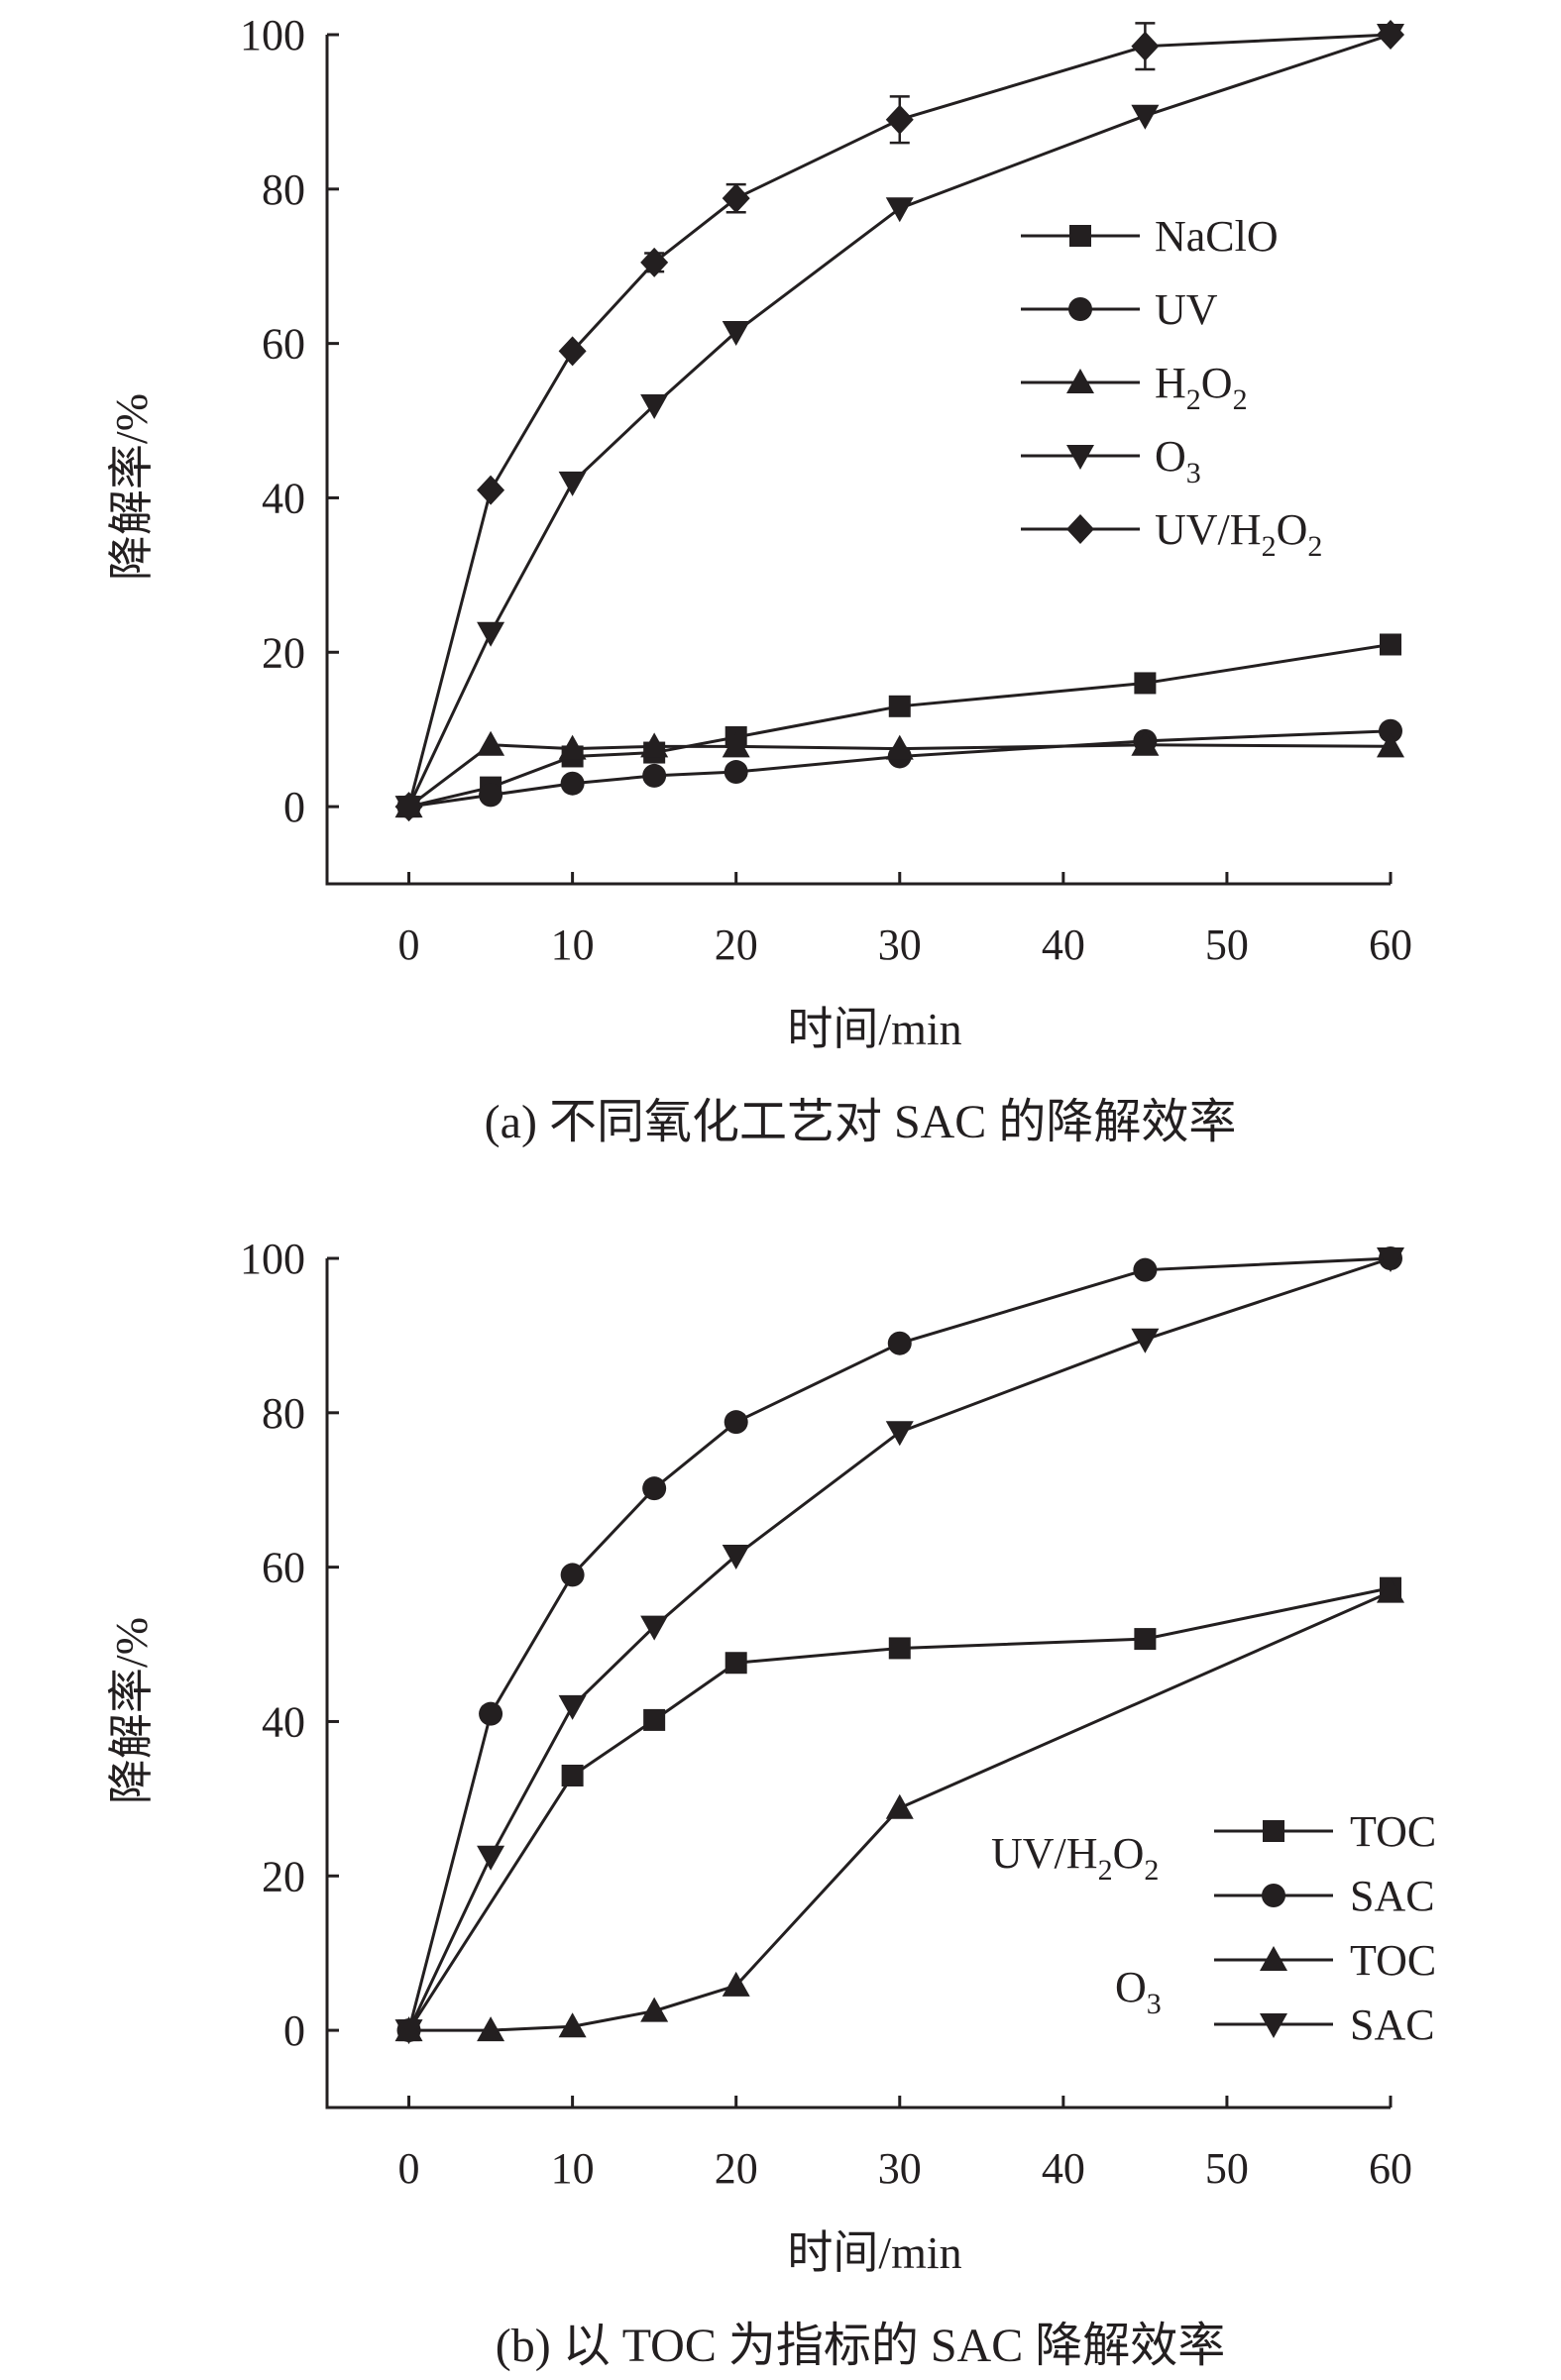 This screenshot has width=1561, height=2380. Describe the element at coordinates (1239, 534) in the screenshot. I see `legend-label: UV/H2O2` at that location.